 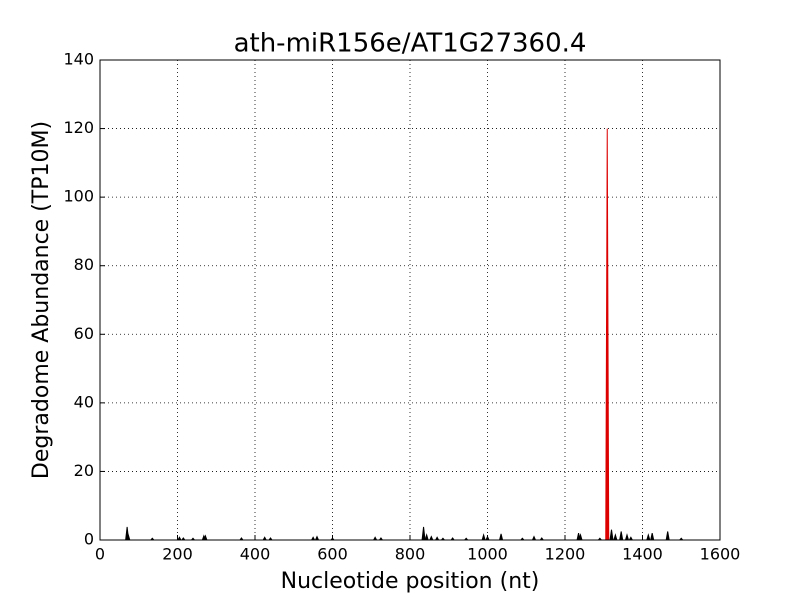 What do you see at coordinates (410, 554) in the screenshot?
I see `x-tick-label: 800` at bounding box center [410, 554].